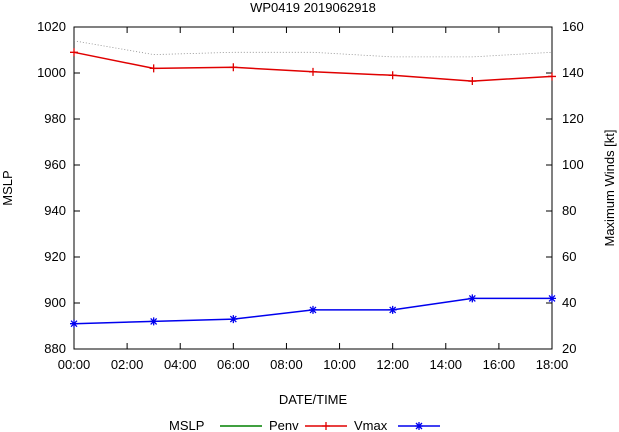 This screenshot has width=619, height=432. What do you see at coordinates (74, 364) in the screenshot?
I see `x-tick-label: 00:00` at bounding box center [74, 364].